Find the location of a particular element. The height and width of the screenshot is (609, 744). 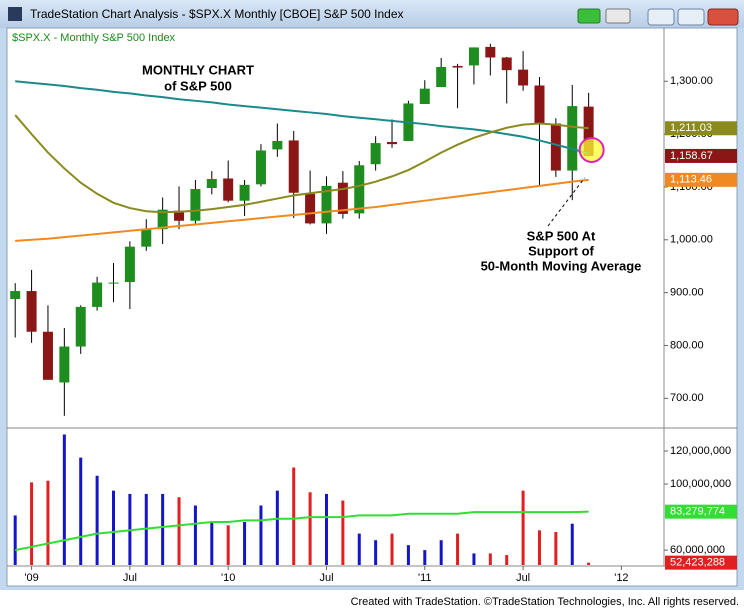

y-tick-label: 120,000,000 is located at coordinates (700, 451).